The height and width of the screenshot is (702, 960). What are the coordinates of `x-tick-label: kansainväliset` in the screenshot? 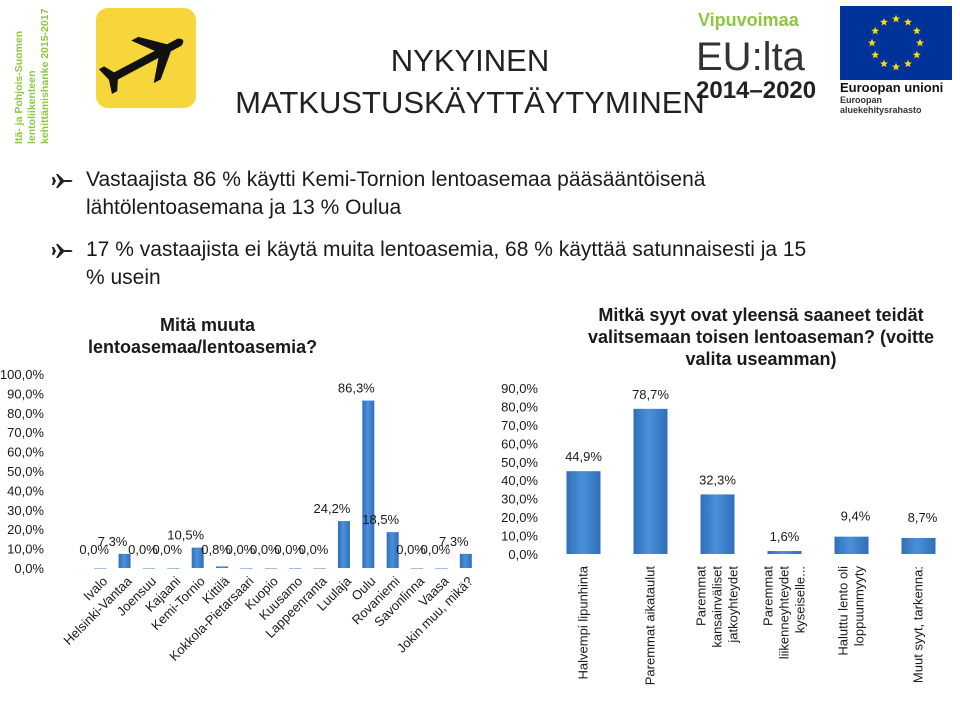 It's located at (717, 607).